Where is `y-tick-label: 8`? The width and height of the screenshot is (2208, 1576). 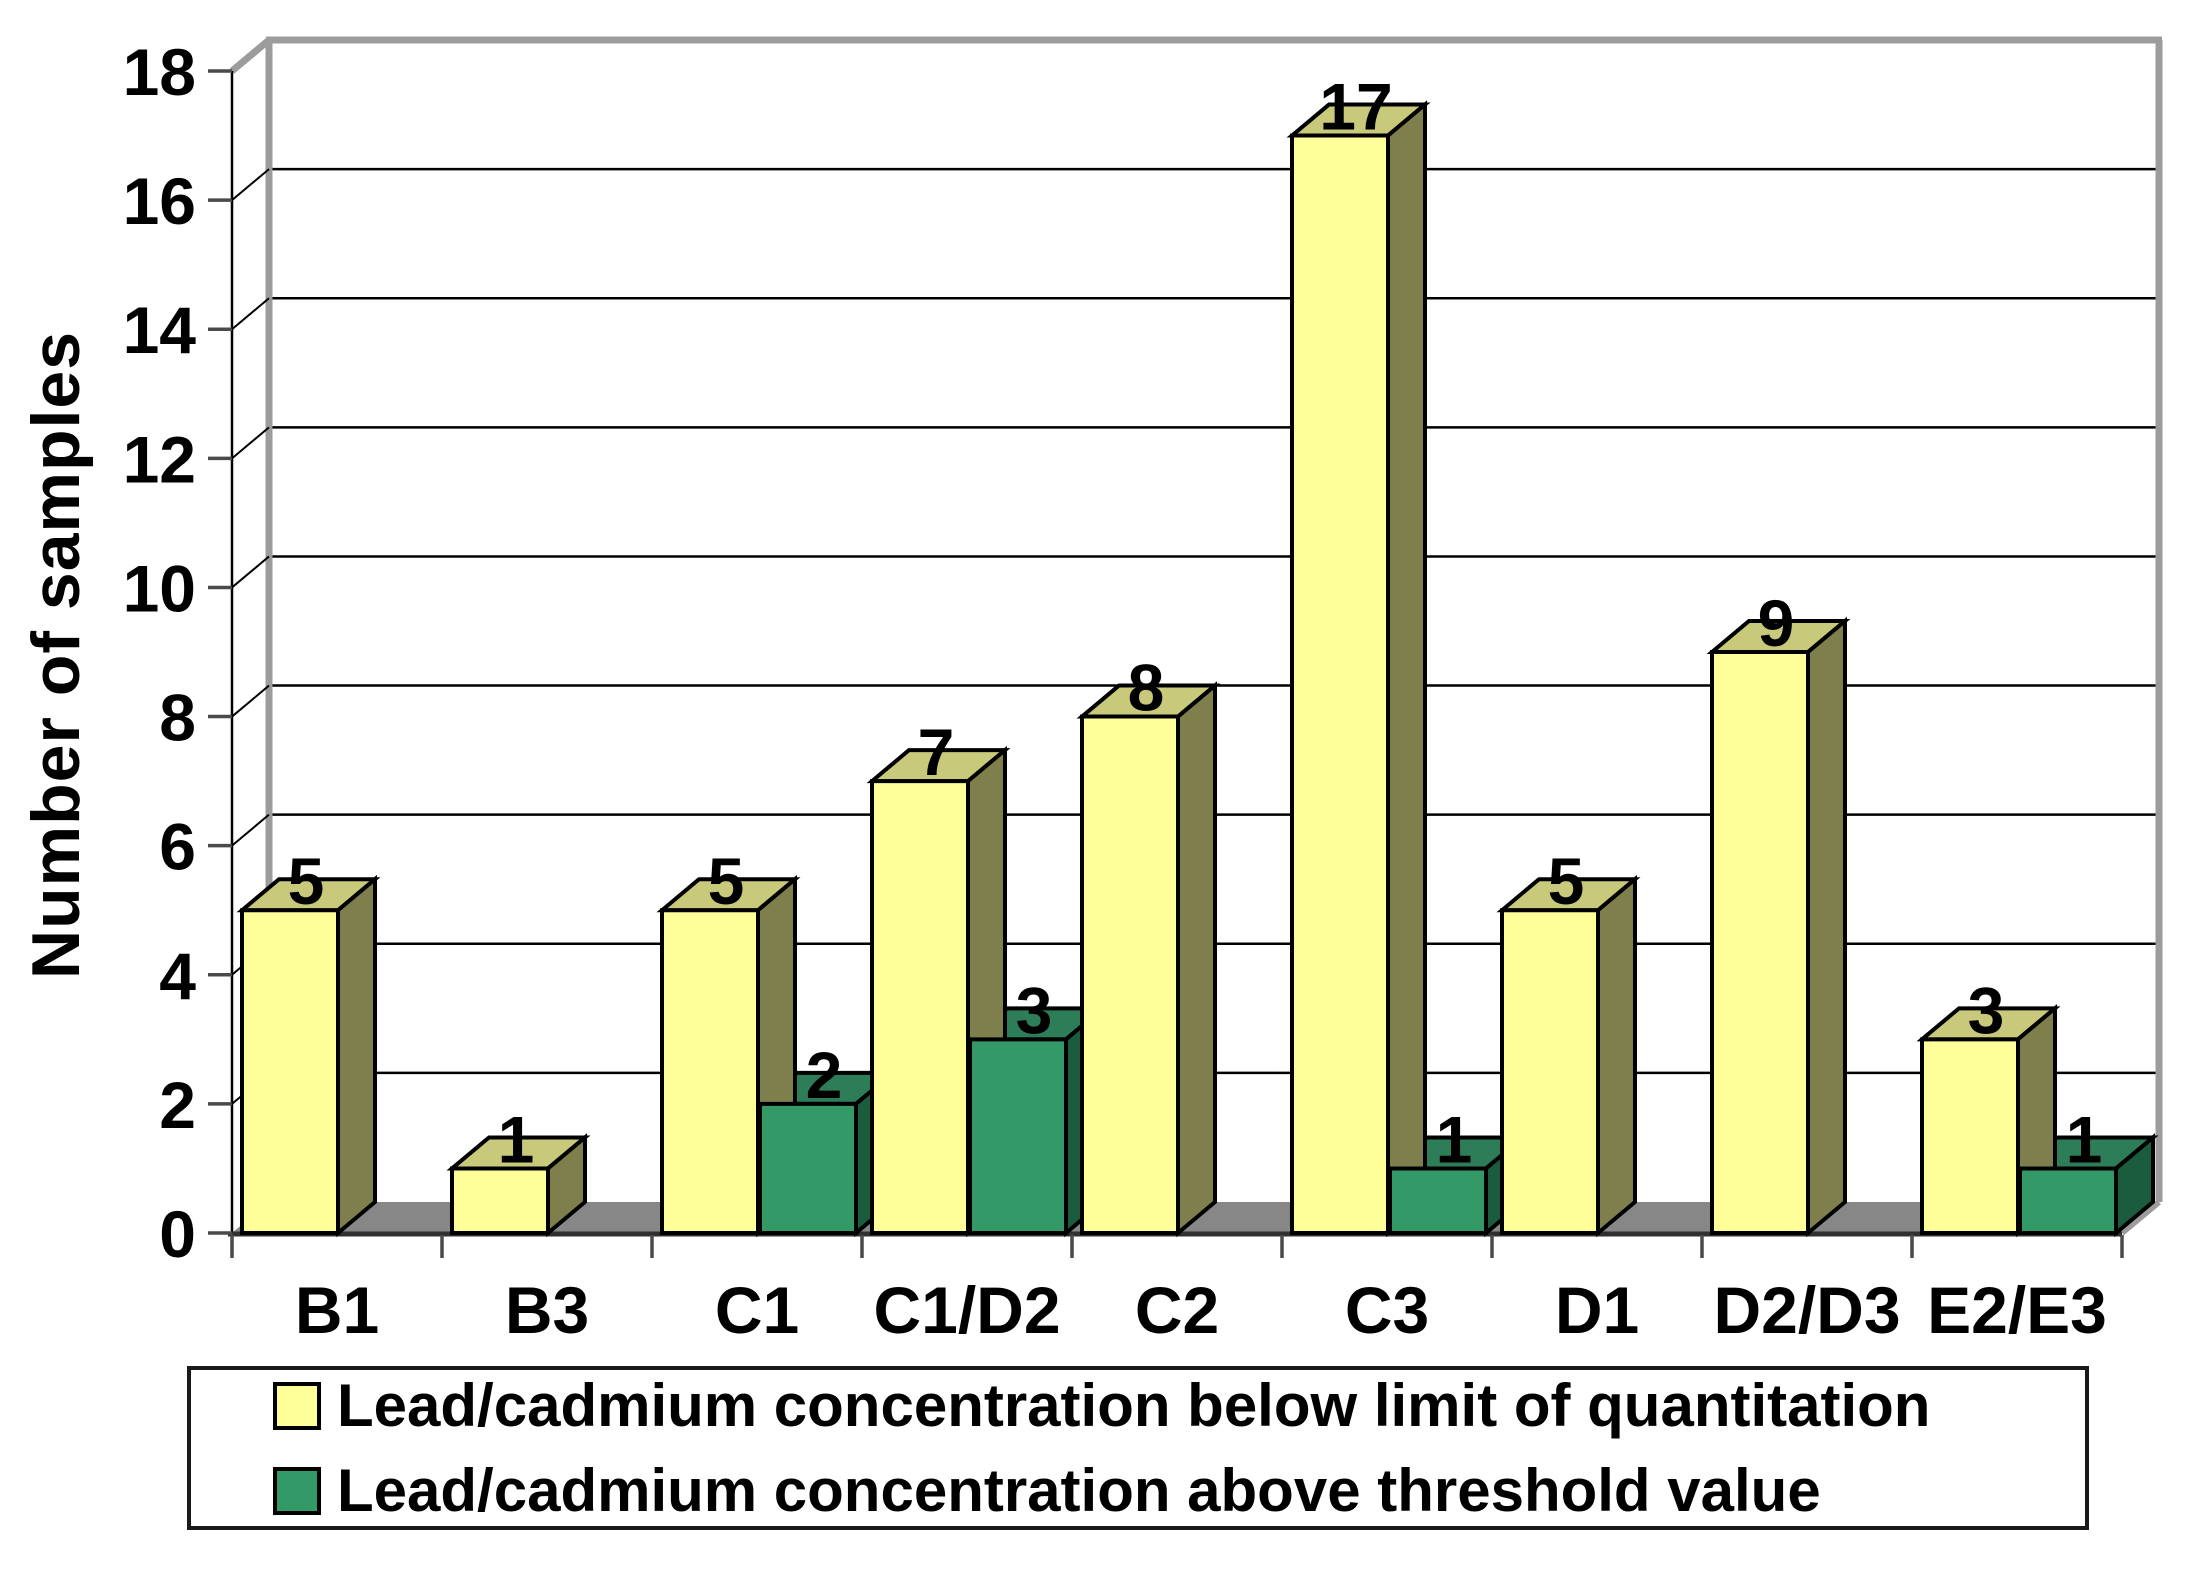 y-tick-label: 8 is located at coordinates (177, 718).